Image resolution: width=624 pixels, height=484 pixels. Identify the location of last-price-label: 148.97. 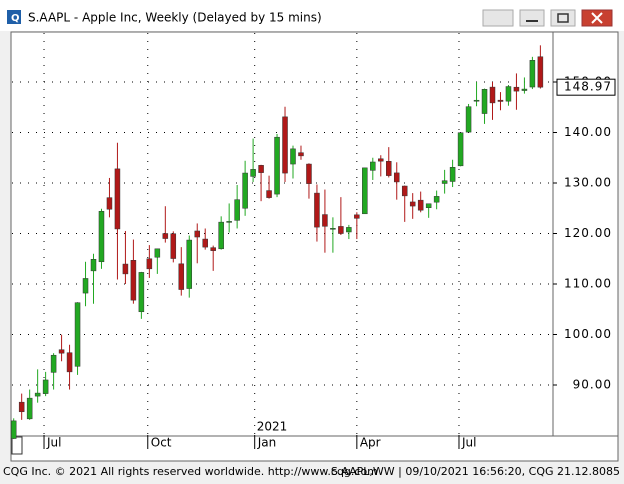
(588, 87).